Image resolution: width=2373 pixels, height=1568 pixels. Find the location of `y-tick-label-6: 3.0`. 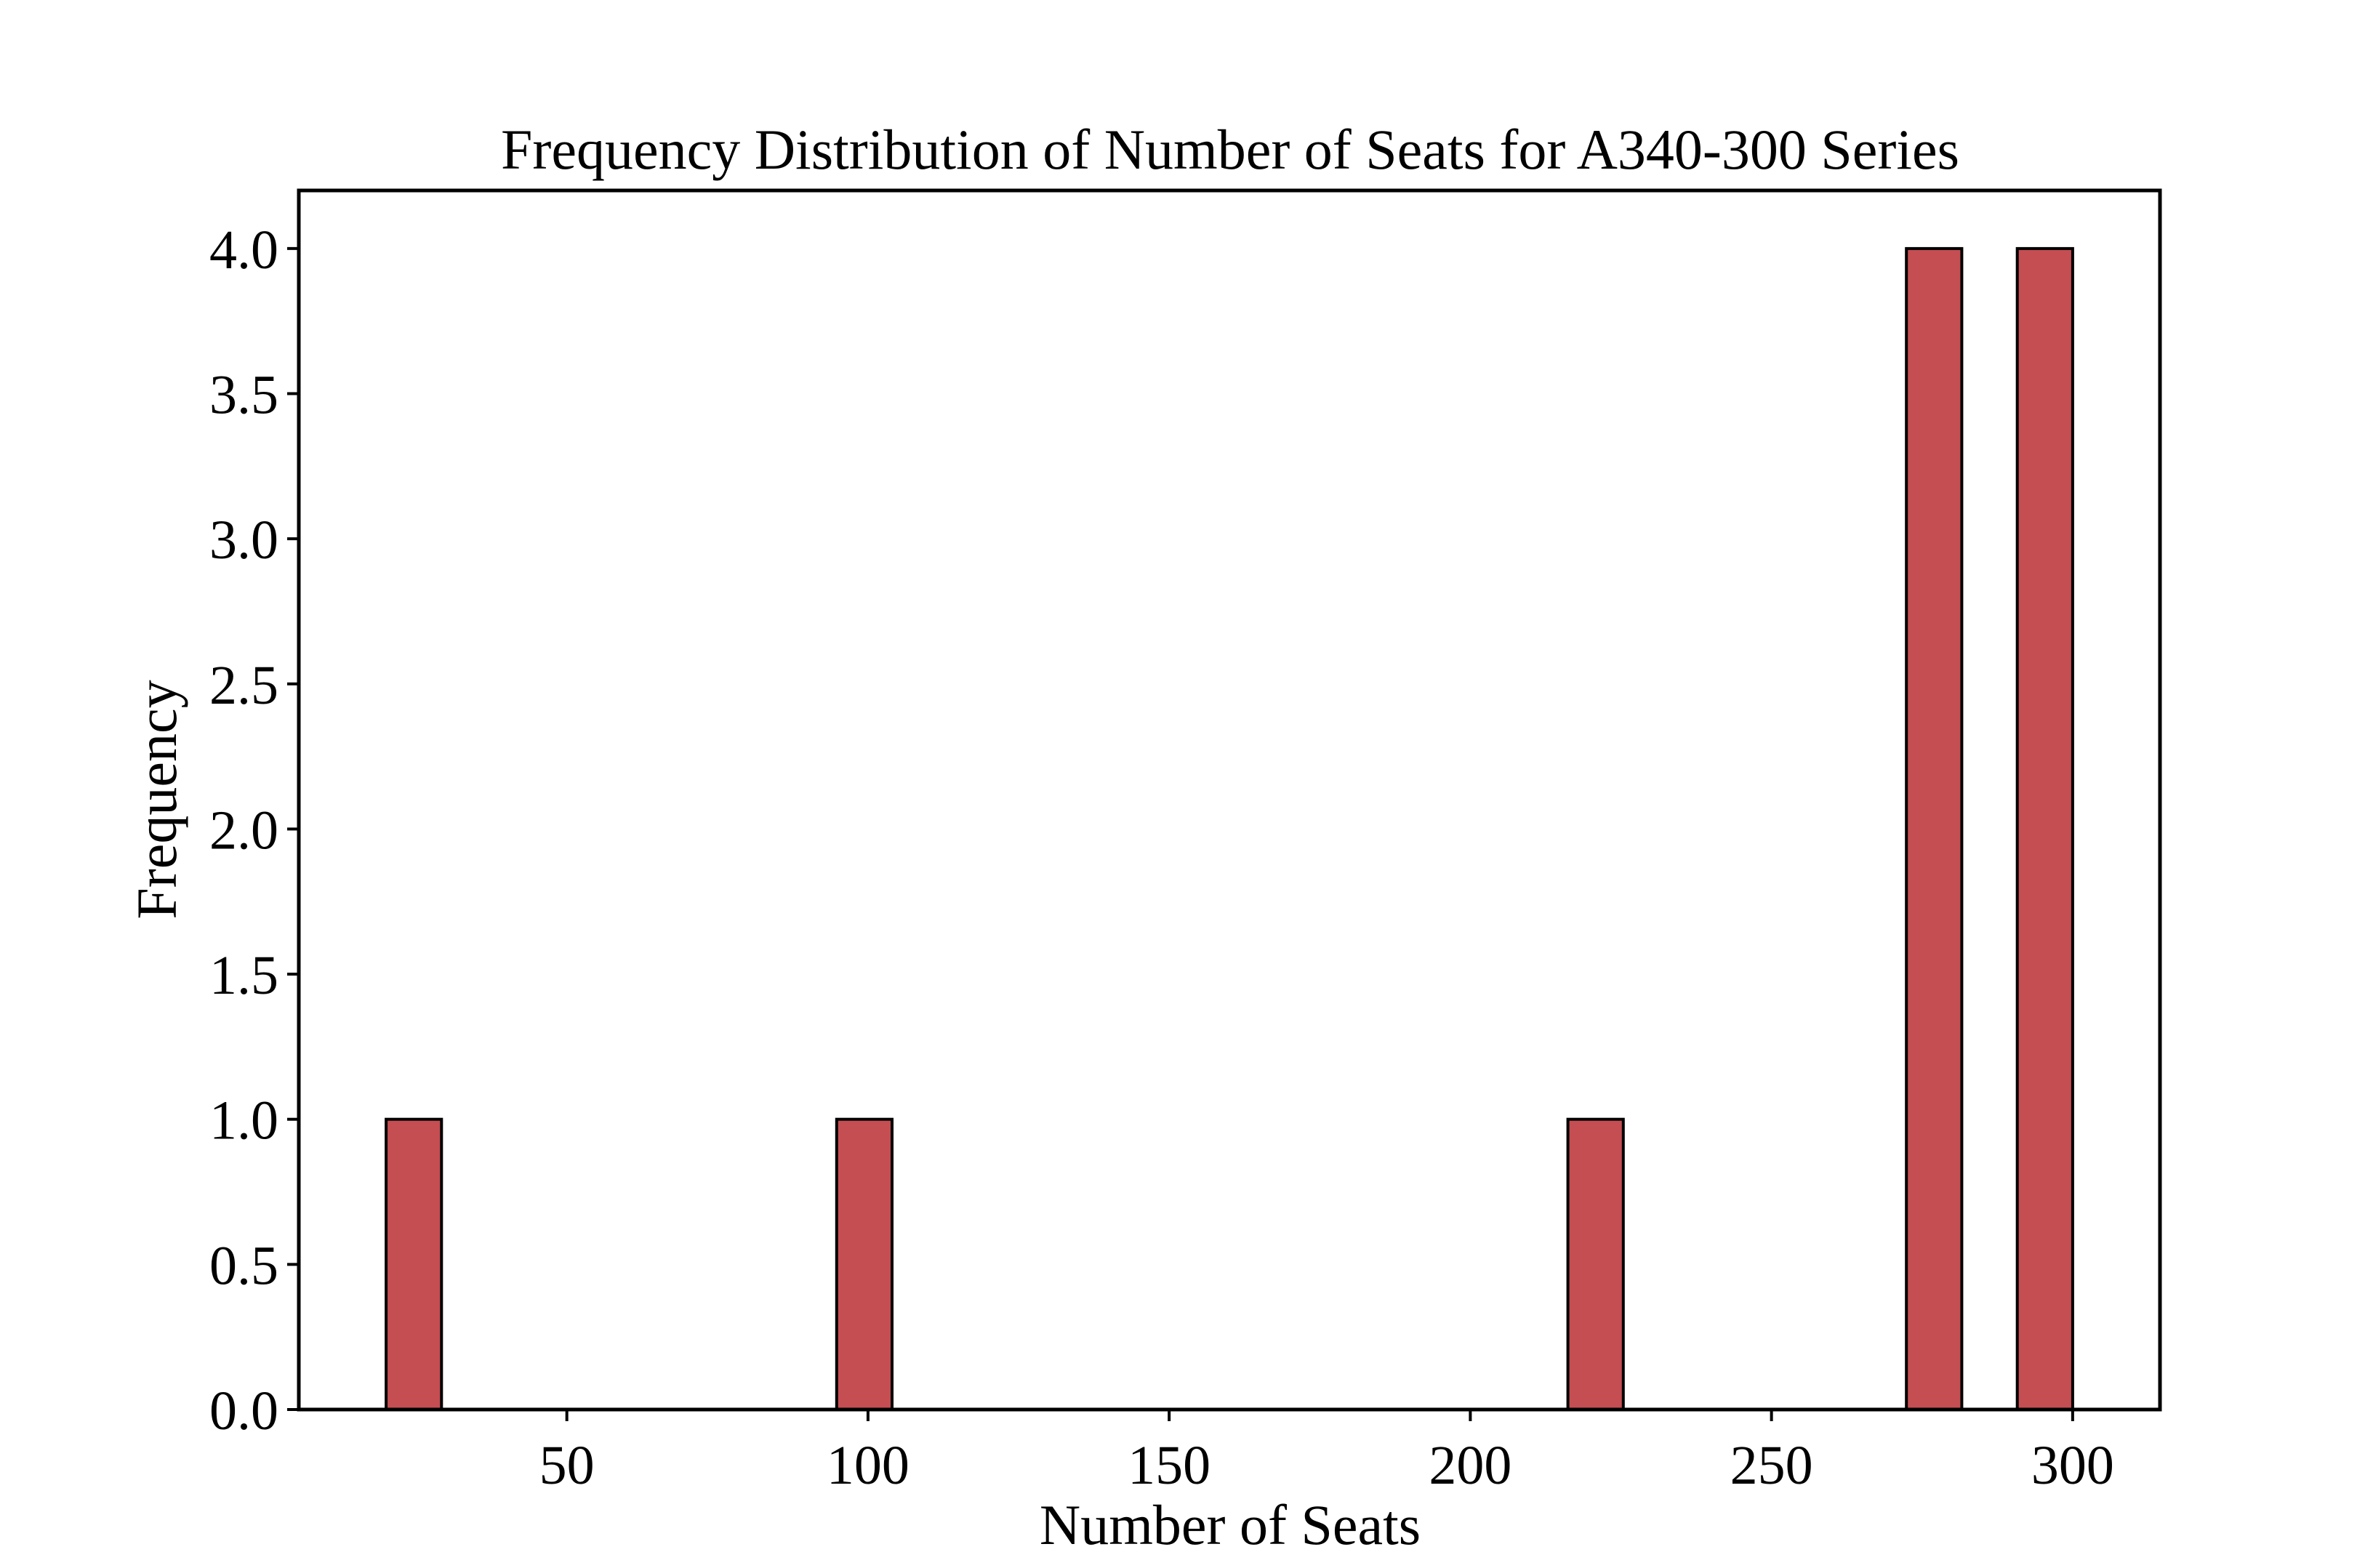

y-tick-label-6: 3.0 is located at coordinates (243, 540).